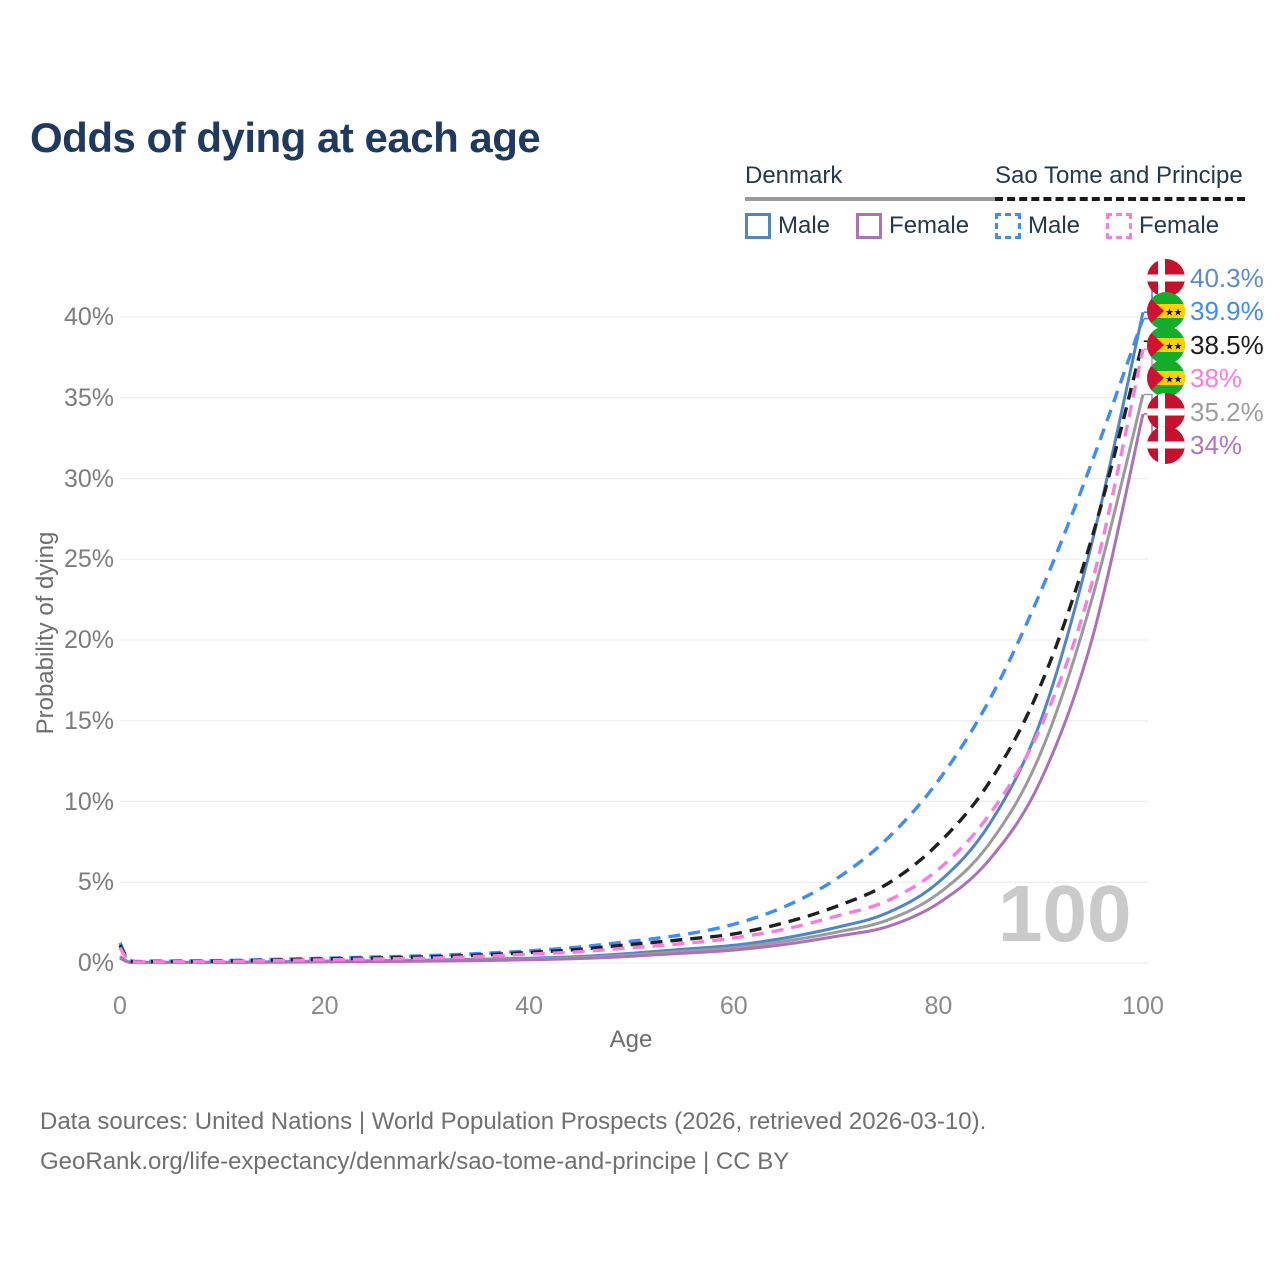  What do you see at coordinates (1227, 311) in the screenshot?
I see `end-value-label-stp-male: 39.9%` at bounding box center [1227, 311].